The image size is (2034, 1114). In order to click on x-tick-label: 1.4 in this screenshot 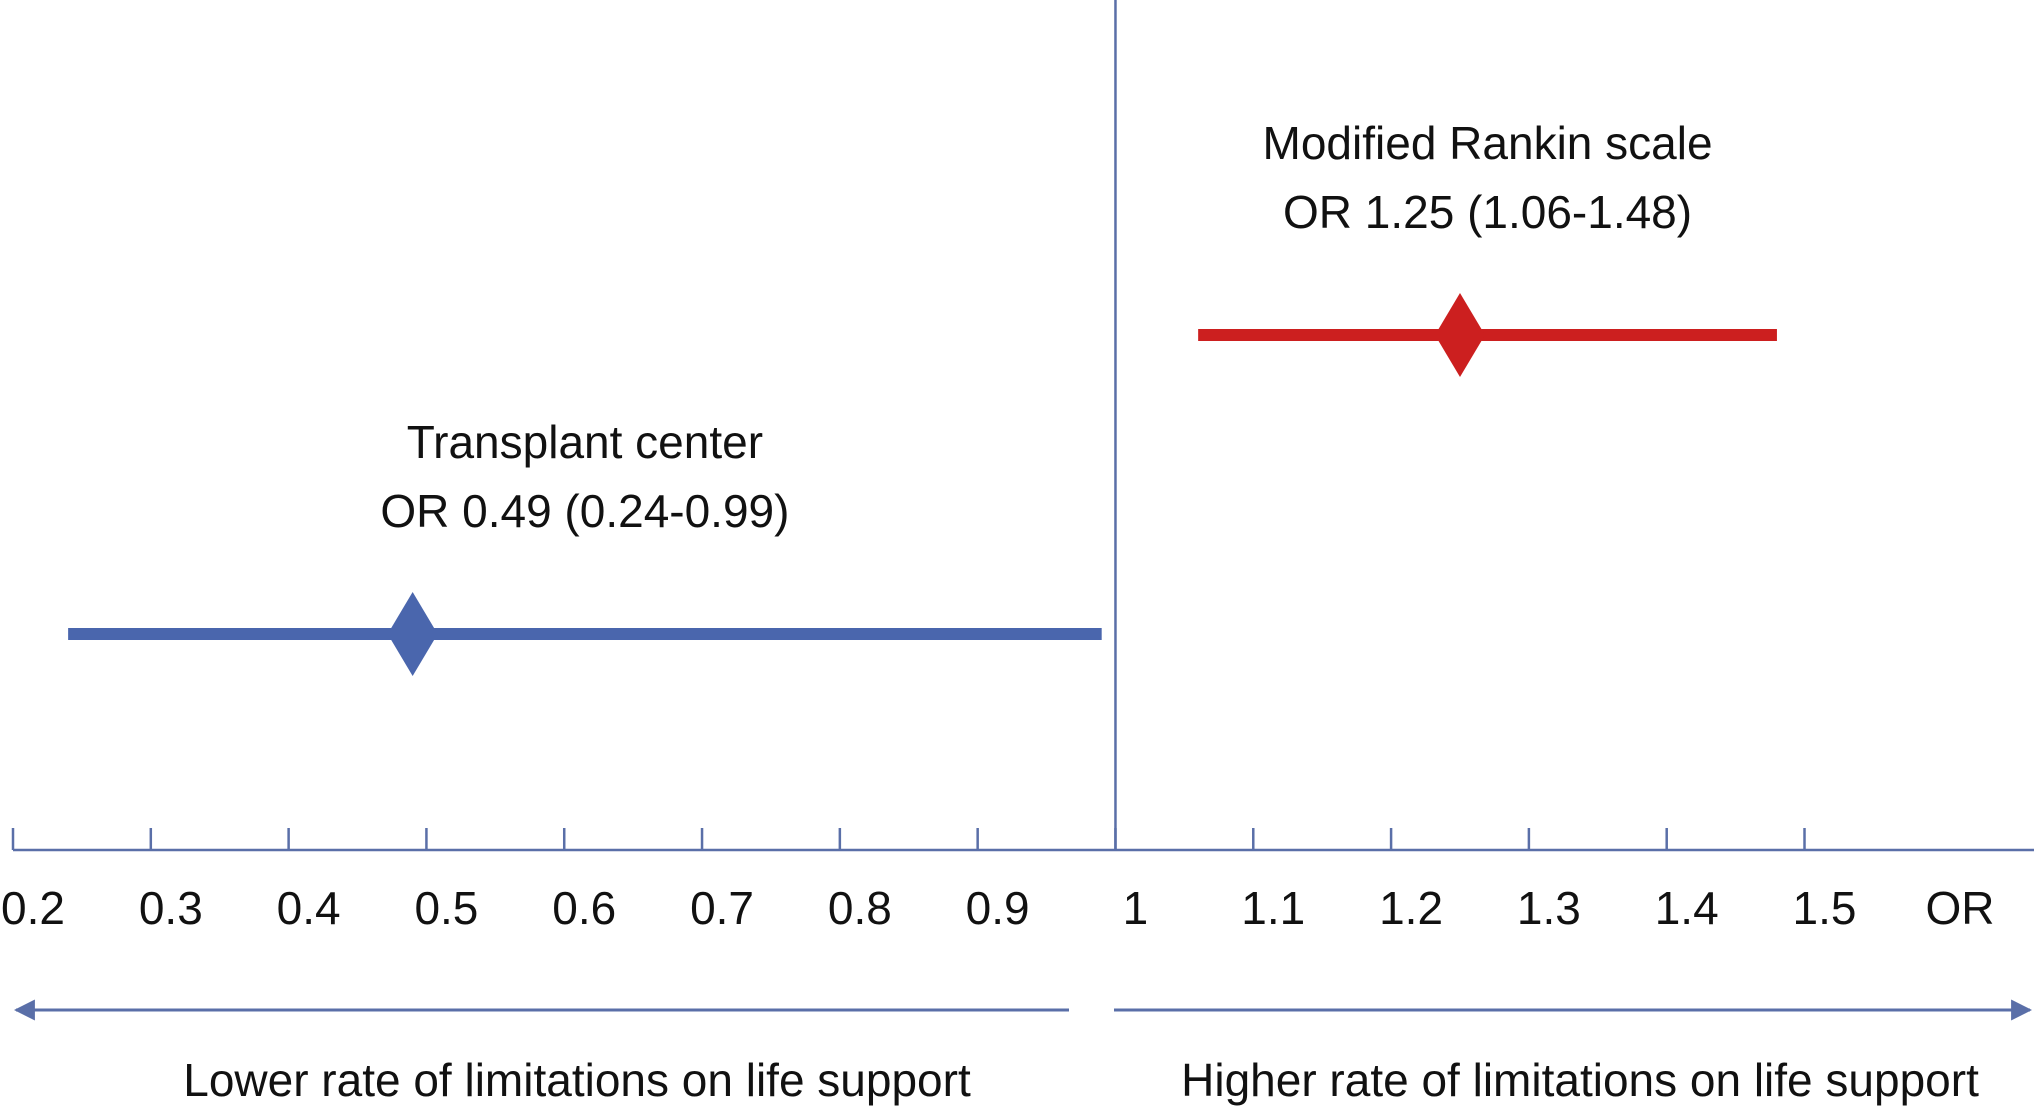, I will do `click(1687, 908)`.